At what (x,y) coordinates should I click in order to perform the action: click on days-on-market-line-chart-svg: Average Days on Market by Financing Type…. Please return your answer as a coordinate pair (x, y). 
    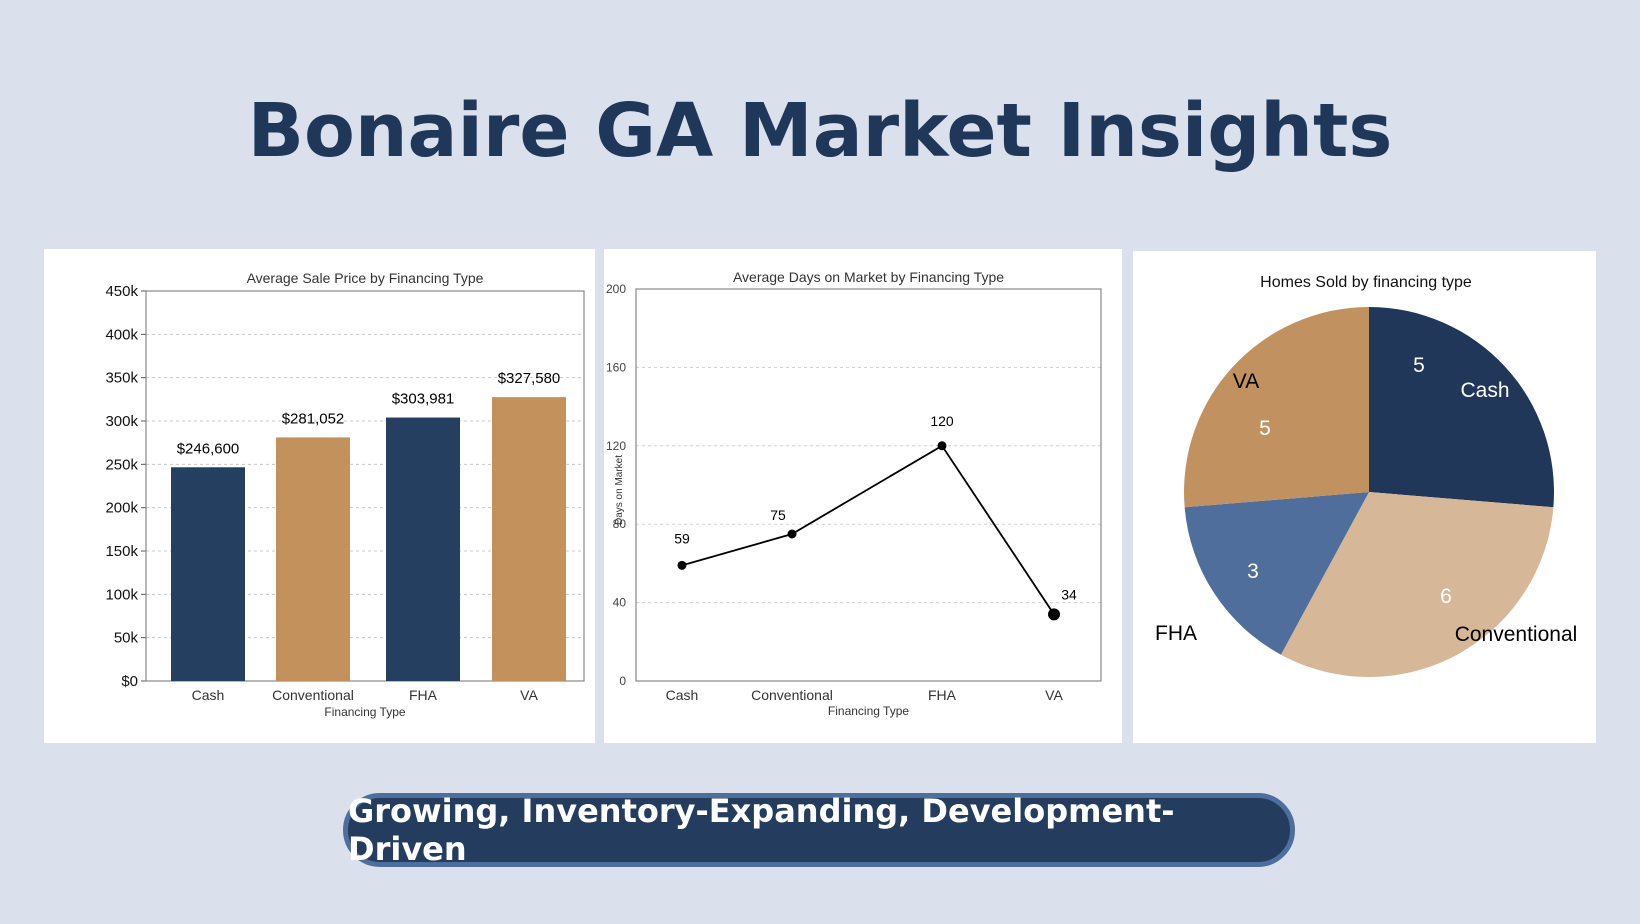
    Looking at the image, I should click on (854, 493).